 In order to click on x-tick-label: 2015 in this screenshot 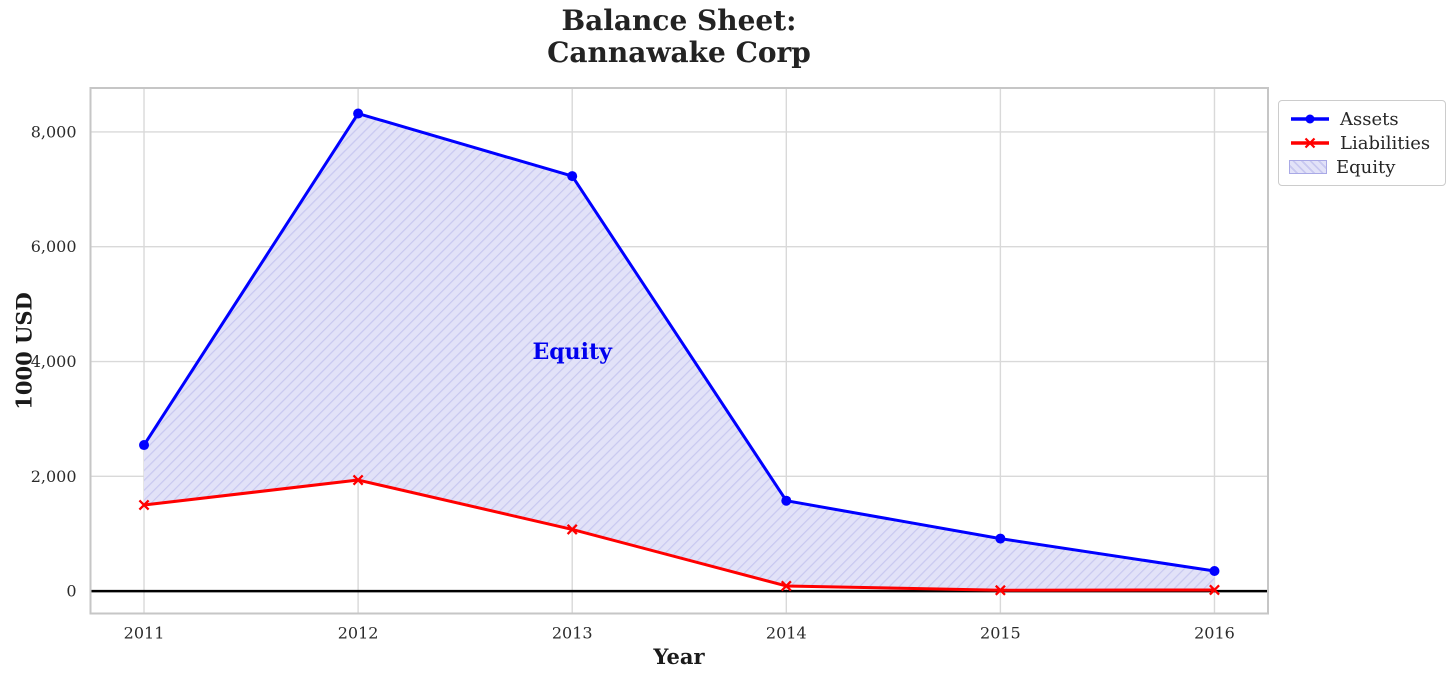, I will do `click(1000, 633)`.